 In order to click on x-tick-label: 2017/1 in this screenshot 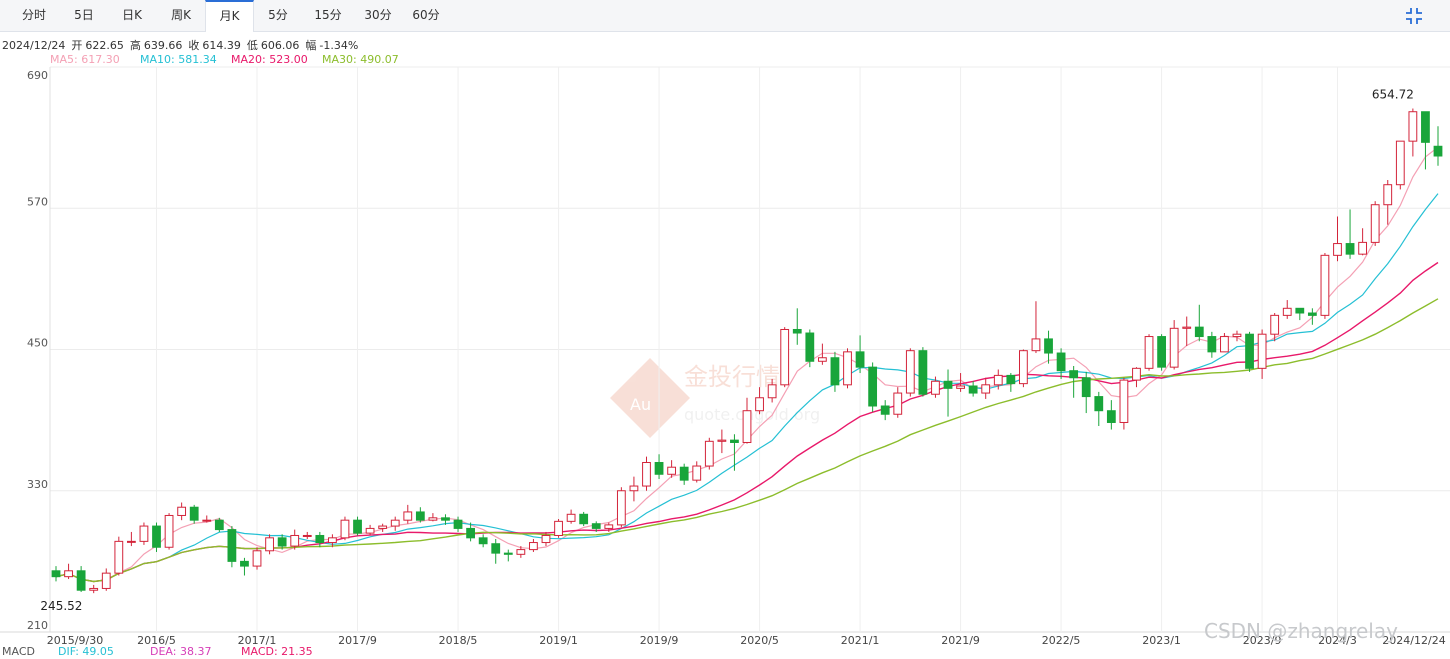, I will do `click(257, 640)`.